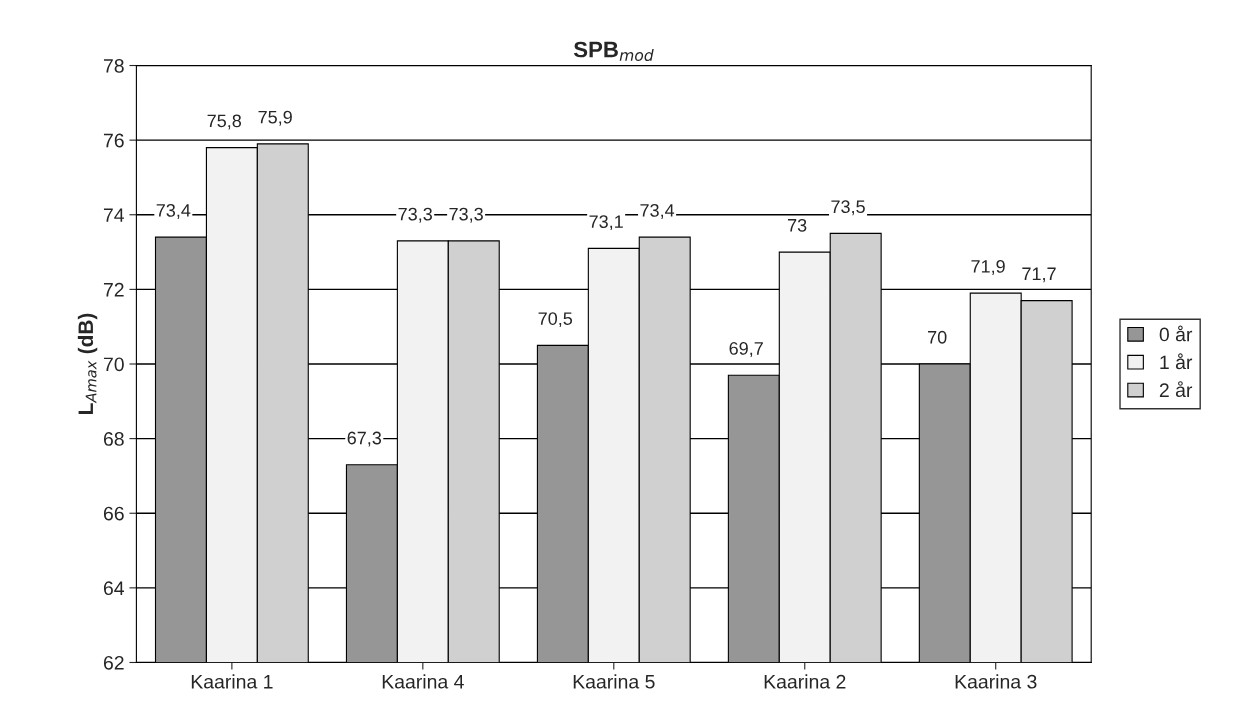 The width and height of the screenshot is (1240, 728). I want to click on x-tick-label: Kaarina 3, so click(996, 681).